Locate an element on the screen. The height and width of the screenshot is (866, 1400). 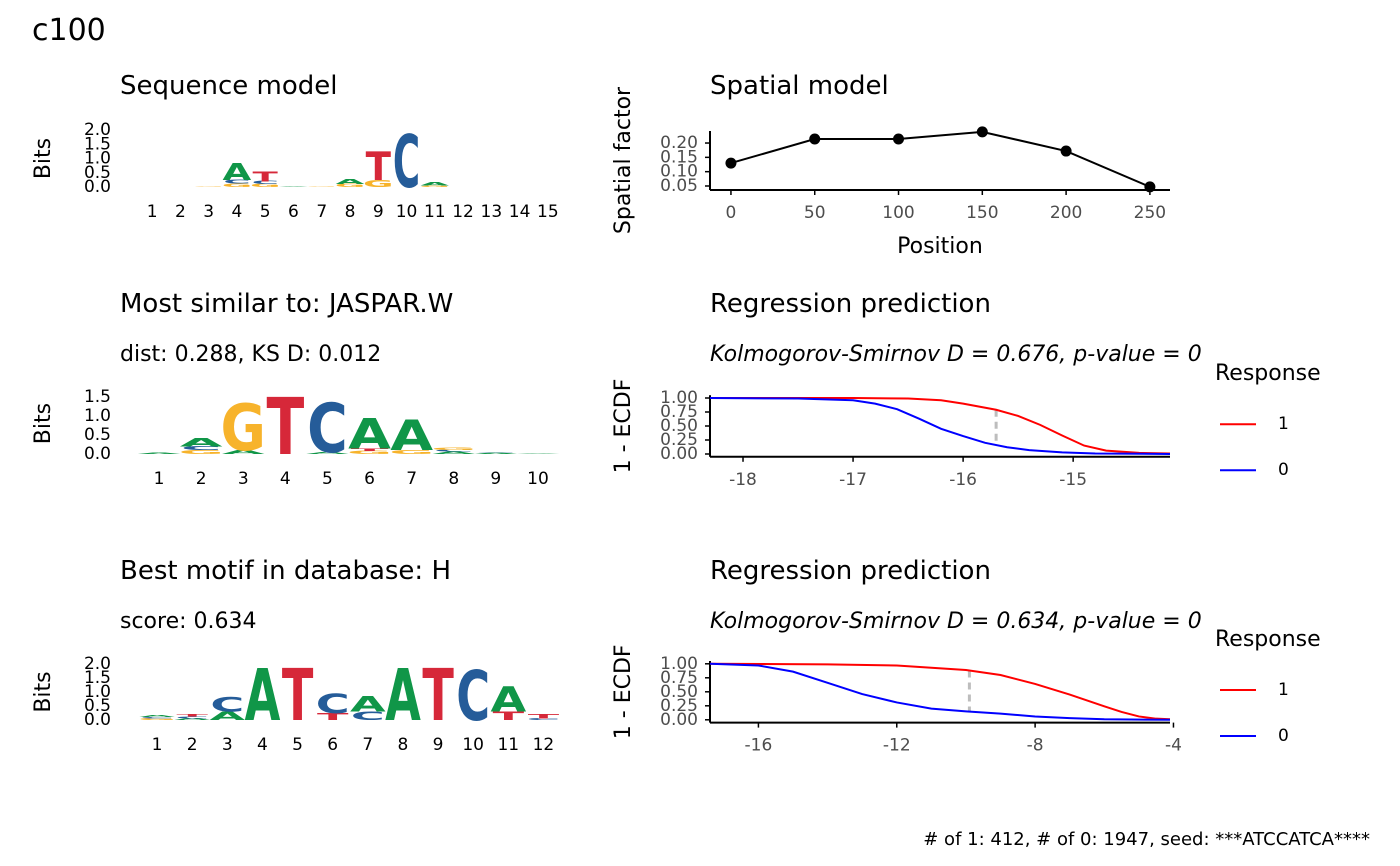
x-tick-label: -4 is located at coordinates (1173, 746).